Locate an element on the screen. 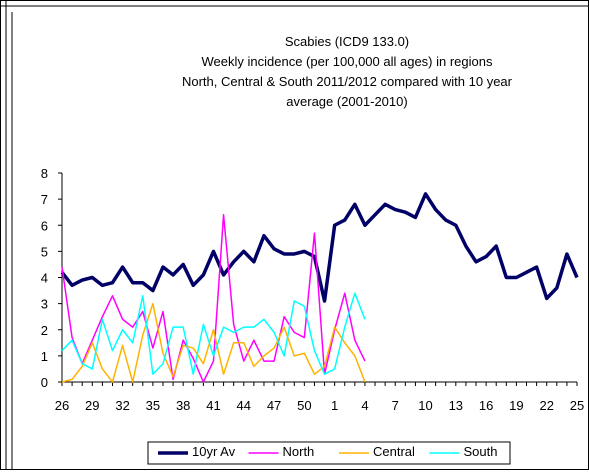 The width and height of the screenshot is (589, 475). legend: 10yr Av North Central South is located at coordinates (329, 453).